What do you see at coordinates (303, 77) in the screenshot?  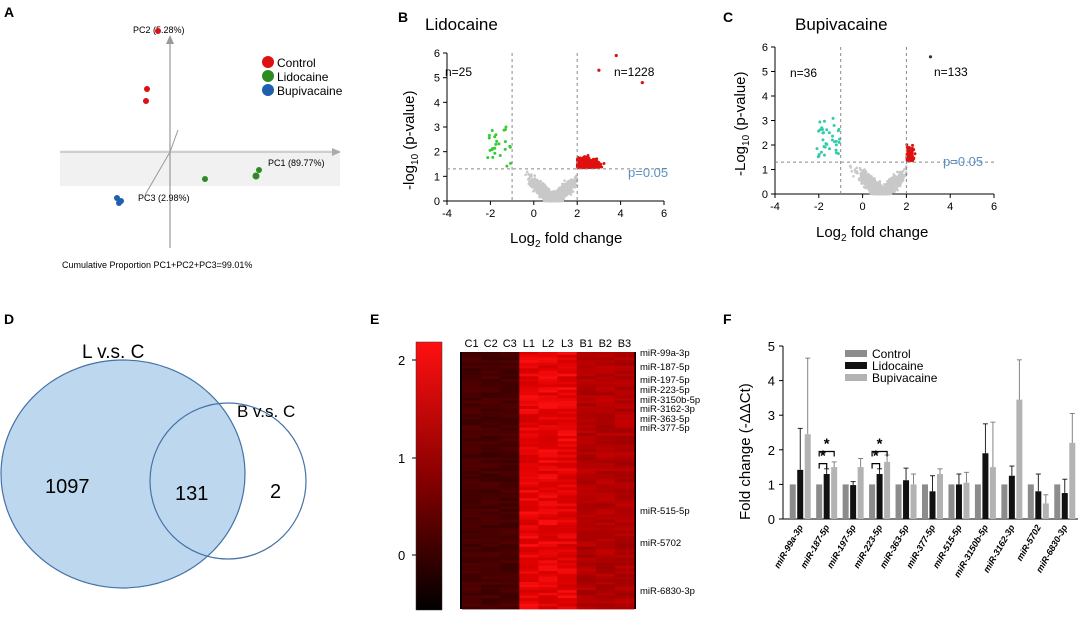 I see `pca-legend-lidocaine: Lidocaine` at bounding box center [303, 77].